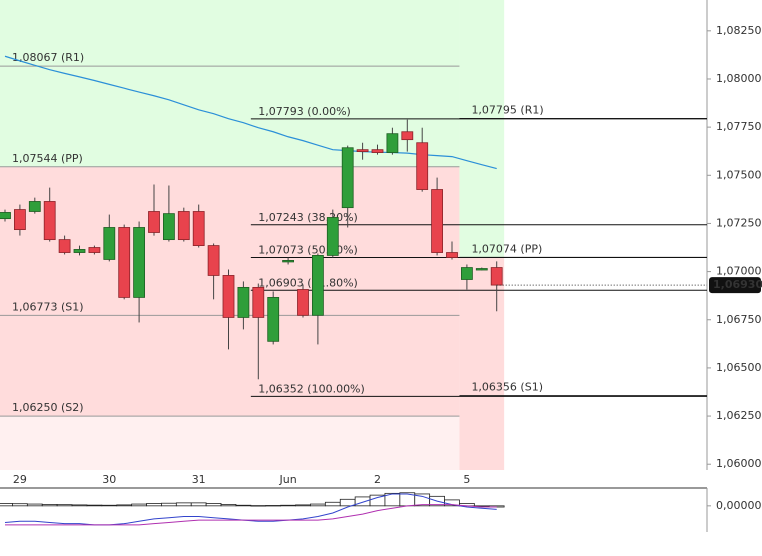 This screenshot has width=762, height=556. Describe the element at coordinates (20, 479) in the screenshot. I see `x-tick-label: 29` at that location.